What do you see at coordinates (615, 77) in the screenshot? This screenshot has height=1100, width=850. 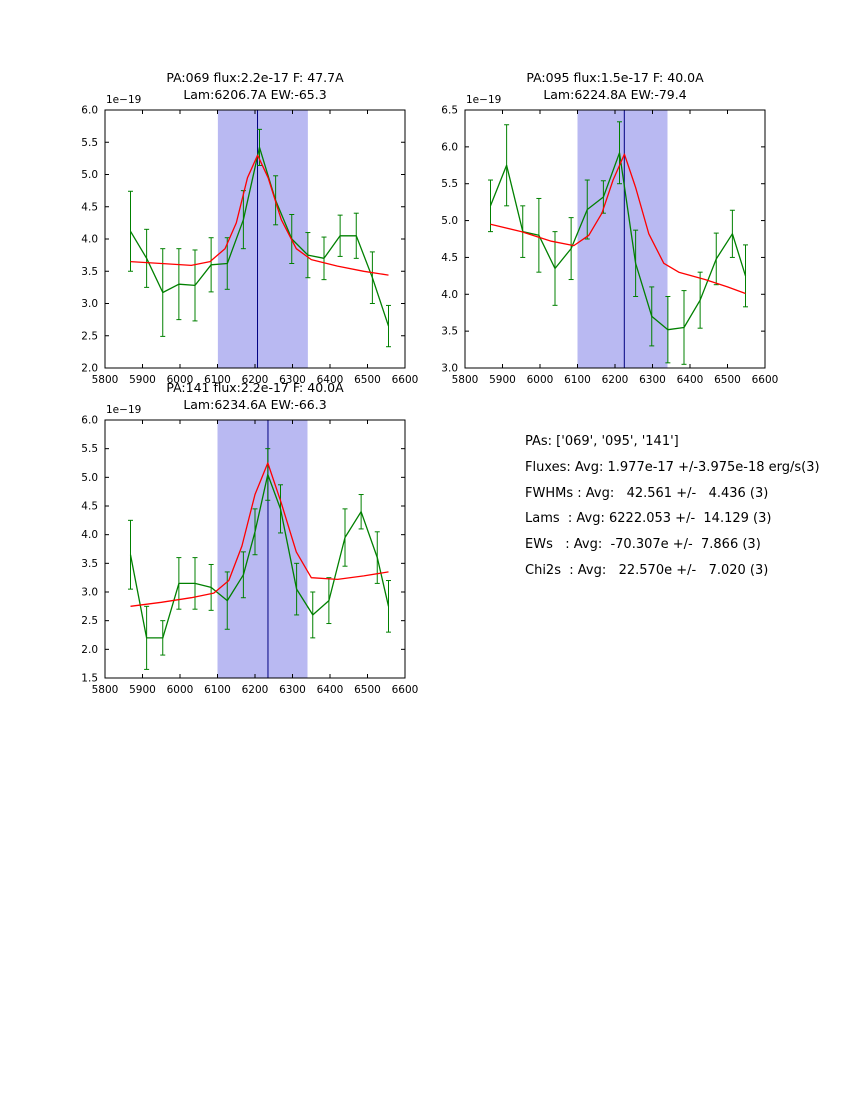 I see `chart-title: PA:095 flux:1.5e-17 F: 40.0A` at bounding box center [615, 77].